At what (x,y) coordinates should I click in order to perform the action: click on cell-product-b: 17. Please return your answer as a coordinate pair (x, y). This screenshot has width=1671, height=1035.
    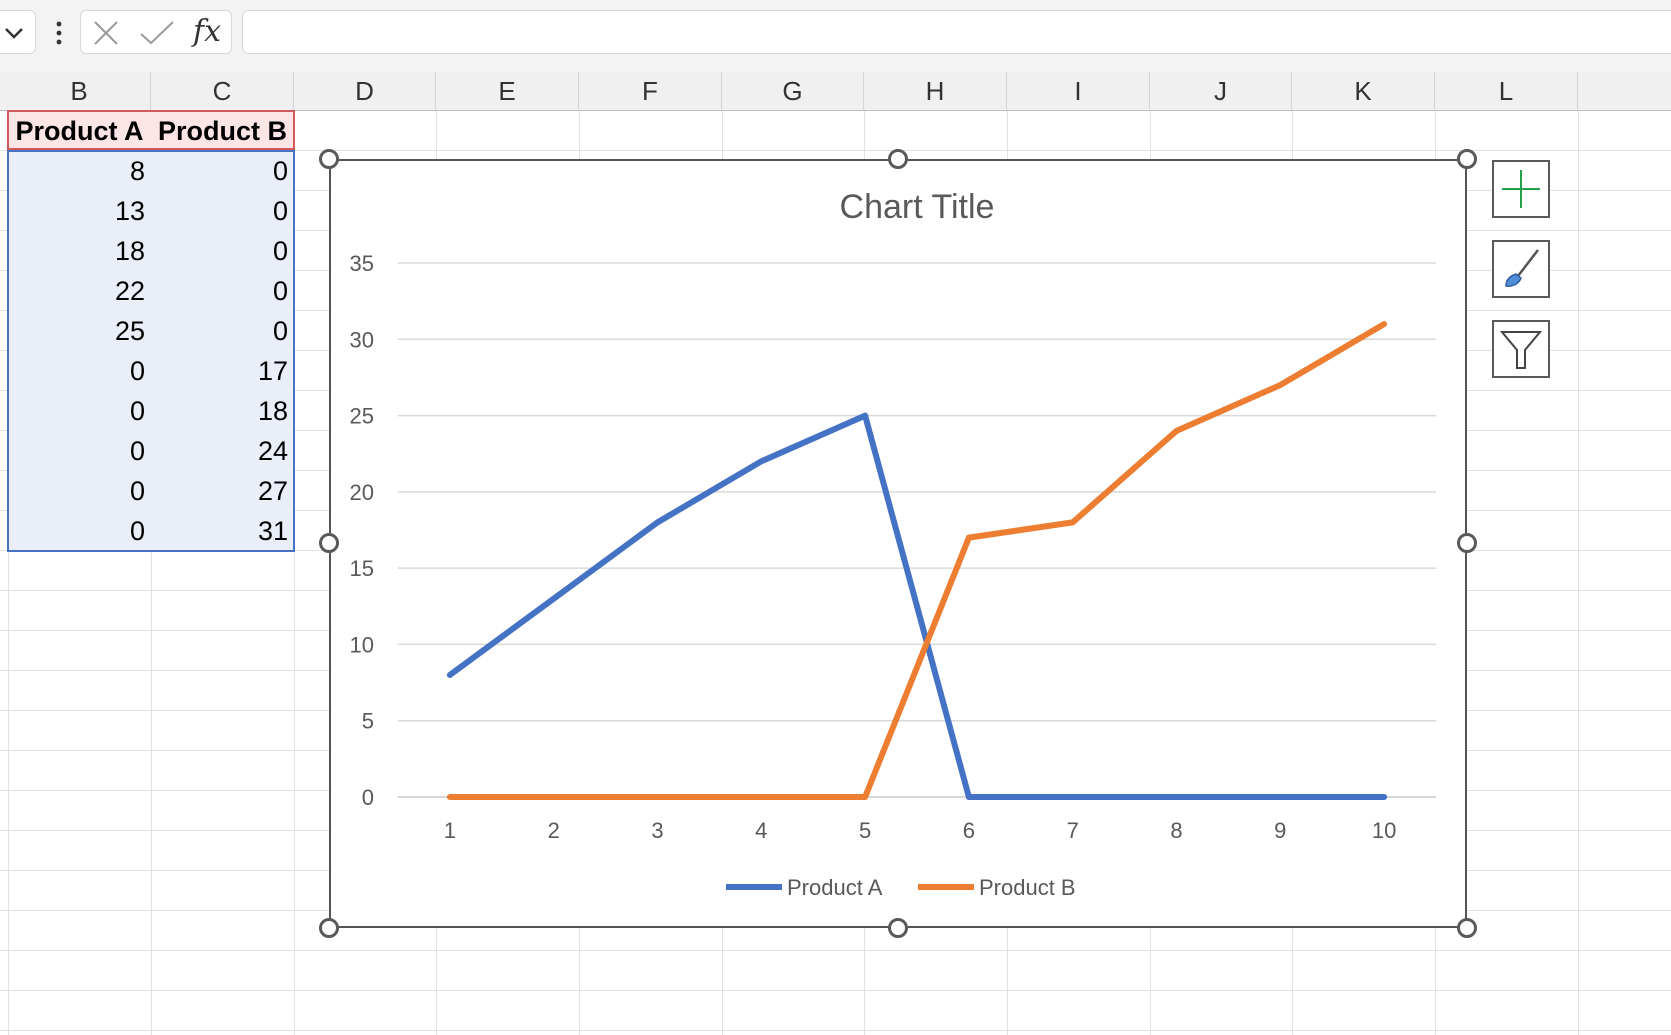
    Looking at the image, I should click on (222, 371).